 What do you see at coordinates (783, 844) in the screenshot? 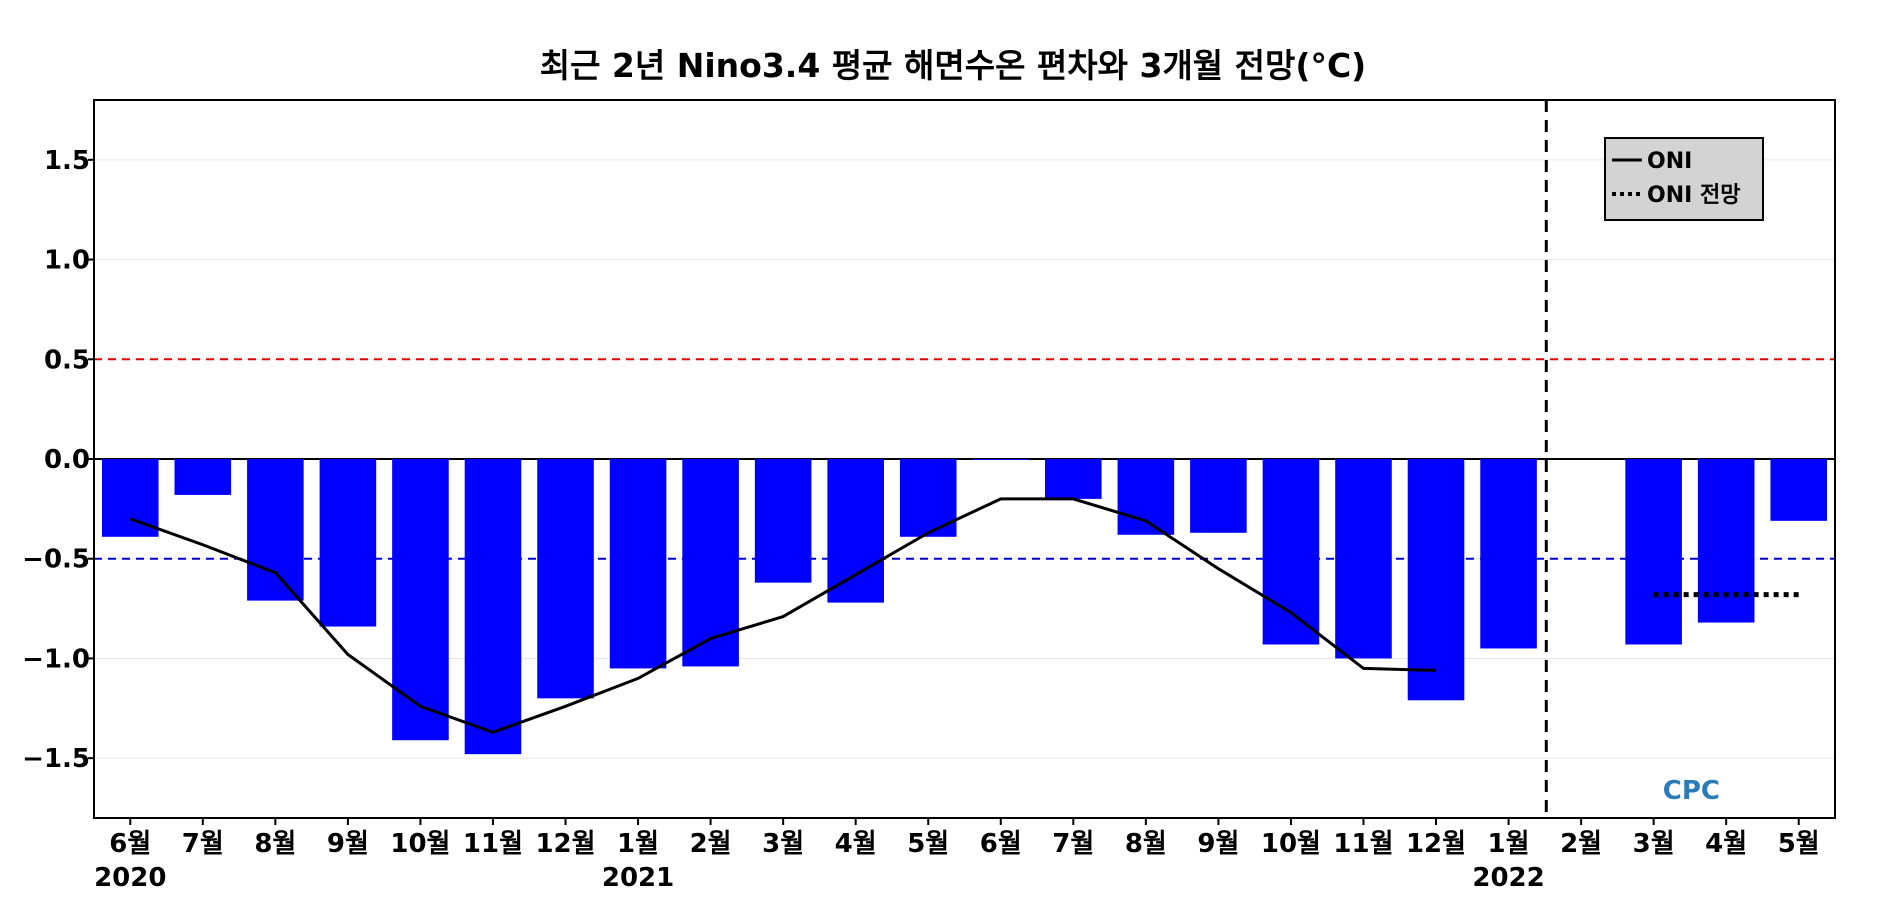
I see `x-tick-label-9: 3월` at bounding box center [783, 844].